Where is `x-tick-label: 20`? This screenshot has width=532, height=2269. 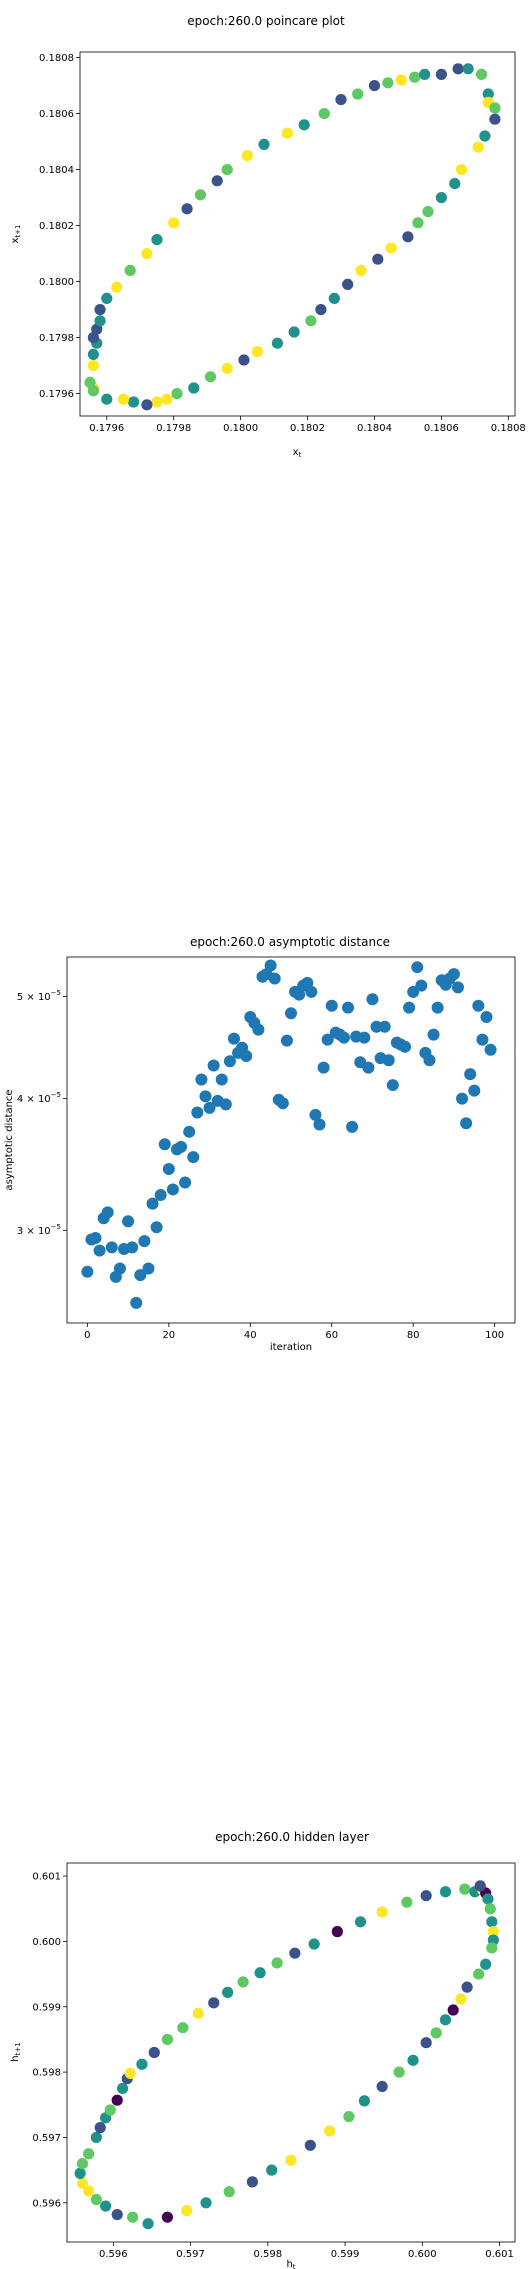 x-tick-label: 20 is located at coordinates (168, 1335).